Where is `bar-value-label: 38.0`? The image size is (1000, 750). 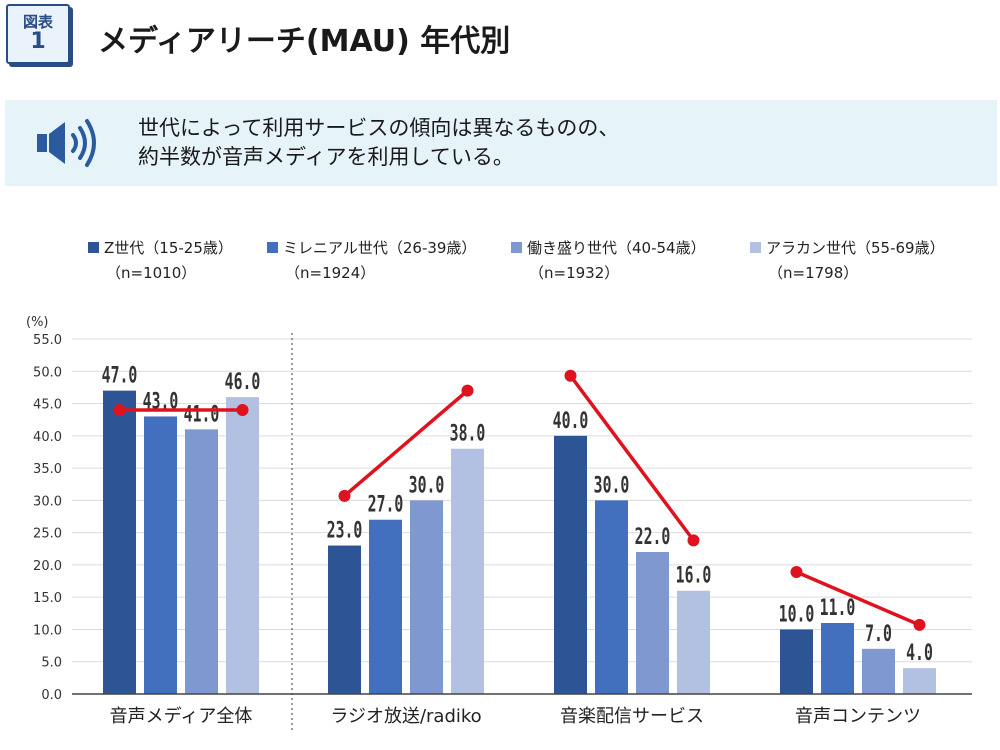
bar-value-label: 38.0 is located at coordinates (468, 434).